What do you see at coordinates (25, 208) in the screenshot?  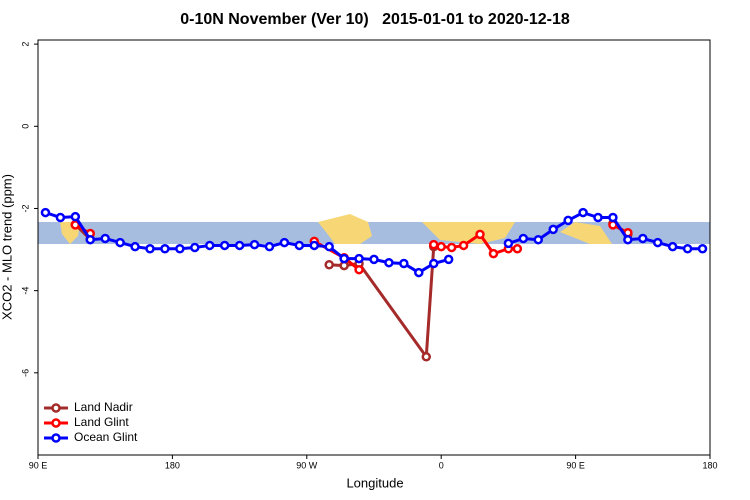 I see `y-tick-label: -2` at bounding box center [25, 208].